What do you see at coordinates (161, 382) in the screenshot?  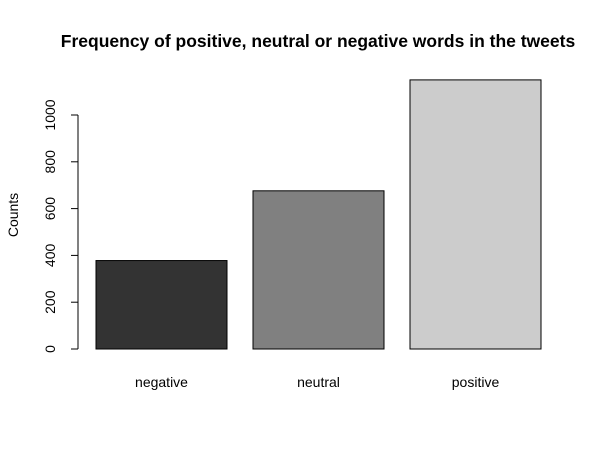 I see `x-tick-label-negative: negative` at bounding box center [161, 382].